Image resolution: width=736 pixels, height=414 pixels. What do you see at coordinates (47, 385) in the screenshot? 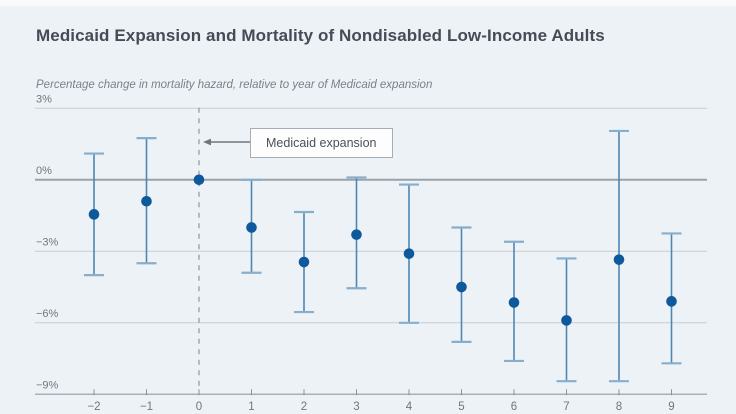
I see `y-tick-label: −9%` at bounding box center [47, 385].